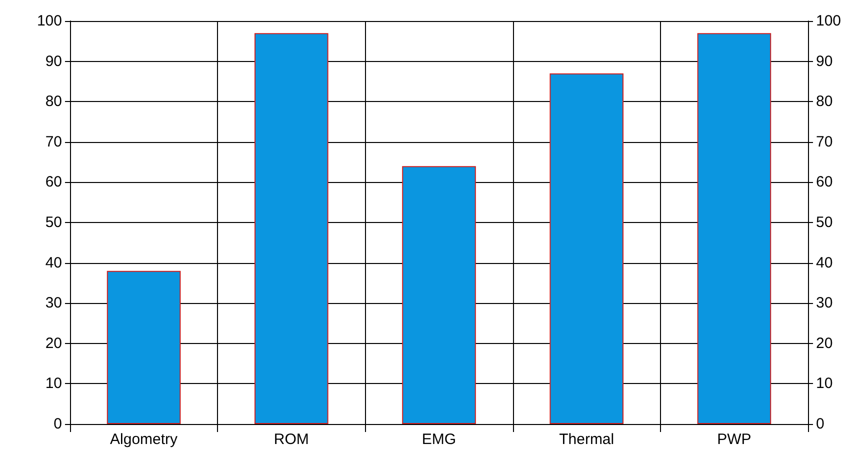 This screenshot has width=862, height=461. What do you see at coordinates (53, 101) in the screenshot?
I see `y-tick-label: 80` at bounding box center [53, 101].